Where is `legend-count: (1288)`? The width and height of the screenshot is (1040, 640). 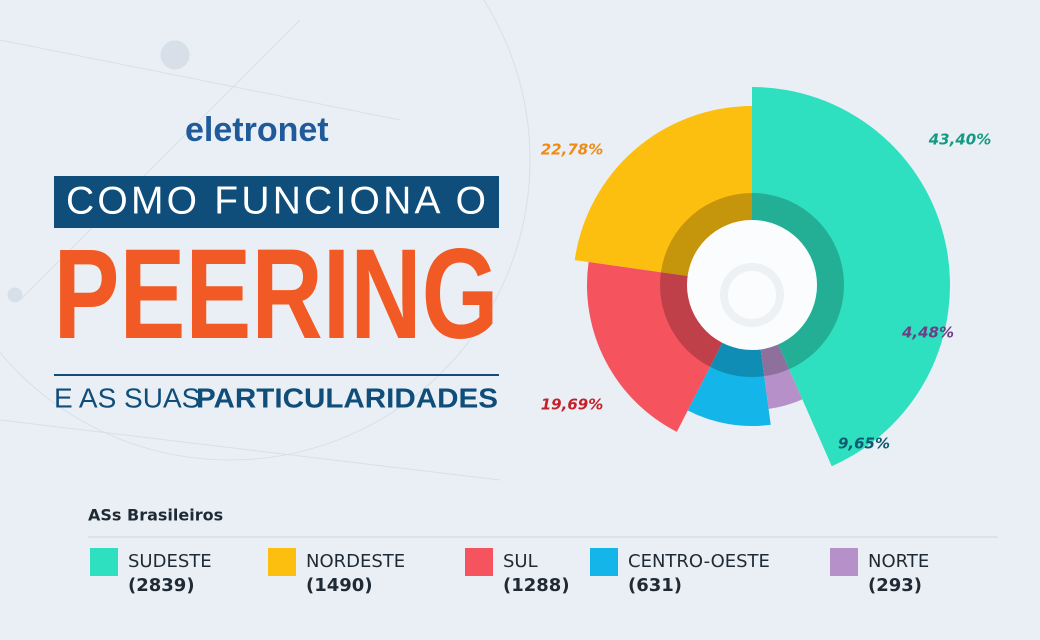 legend-count: (1288) is located at coordinates (536, 585).